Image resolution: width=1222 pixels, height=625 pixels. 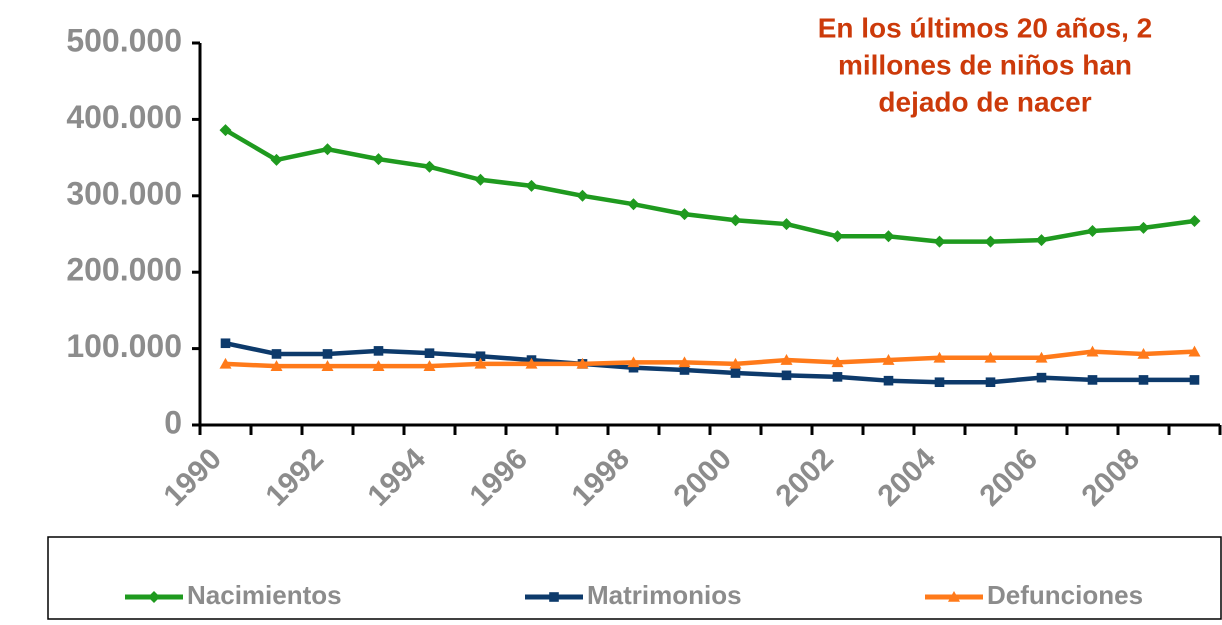 What do you see at coordinates (985, 64) in the screenshot?
I see `annotation: millones de niños han` at bounding box center [985, 64].